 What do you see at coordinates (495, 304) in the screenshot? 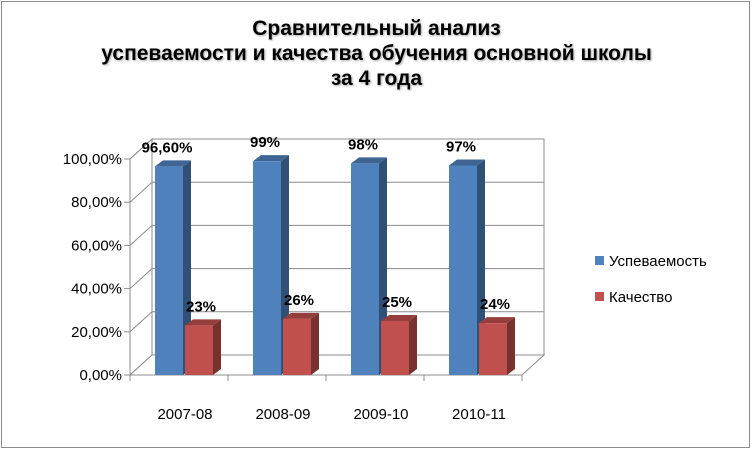
I see `data-label: 24%` at bounding box center [495, 304].